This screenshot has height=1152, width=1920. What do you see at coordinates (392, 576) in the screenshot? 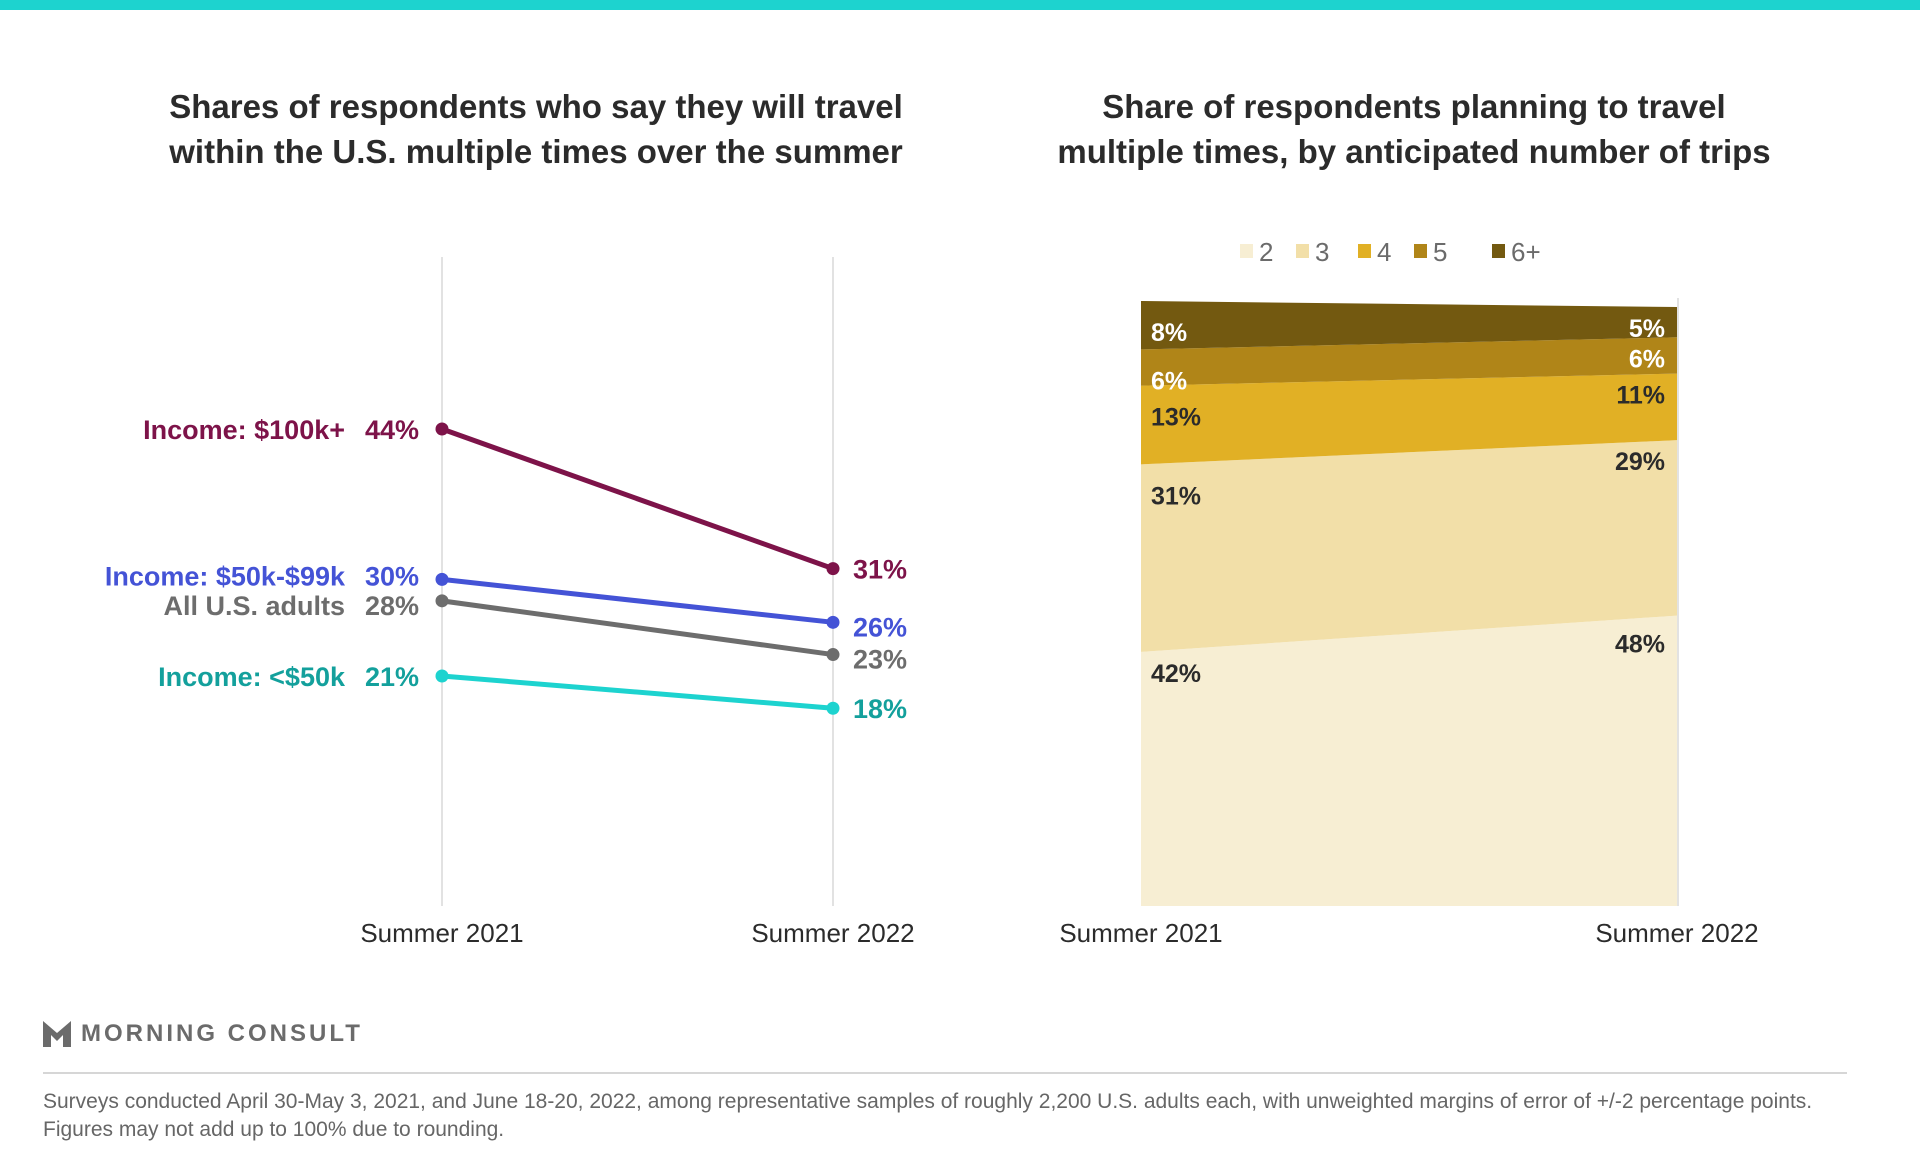
I see `data-label: 30%` at bounding box center [392, 576].